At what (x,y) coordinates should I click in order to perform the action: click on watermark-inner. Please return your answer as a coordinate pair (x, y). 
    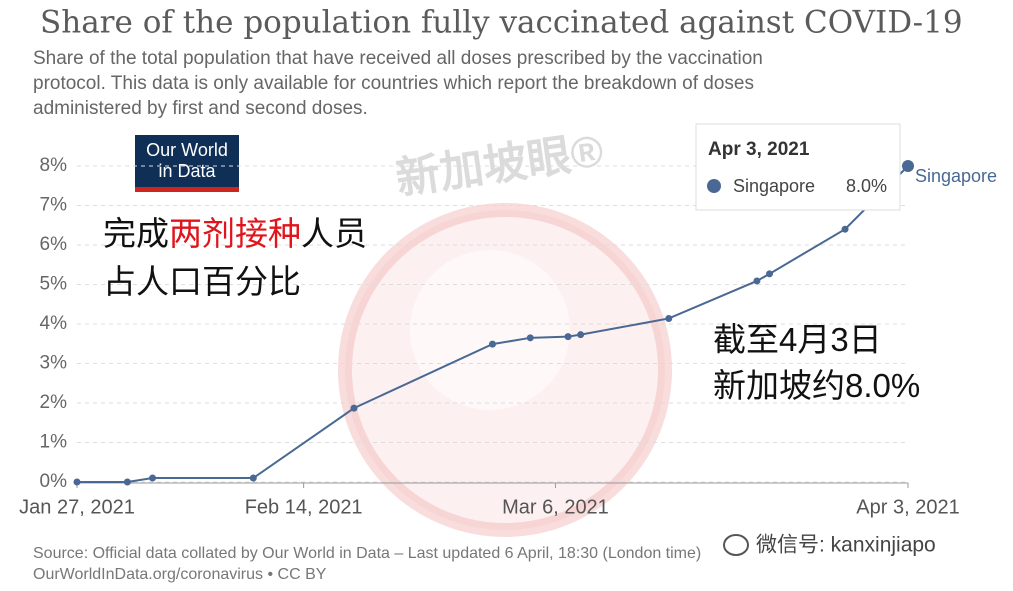
    Looking at the image, I should click on (490, 330).